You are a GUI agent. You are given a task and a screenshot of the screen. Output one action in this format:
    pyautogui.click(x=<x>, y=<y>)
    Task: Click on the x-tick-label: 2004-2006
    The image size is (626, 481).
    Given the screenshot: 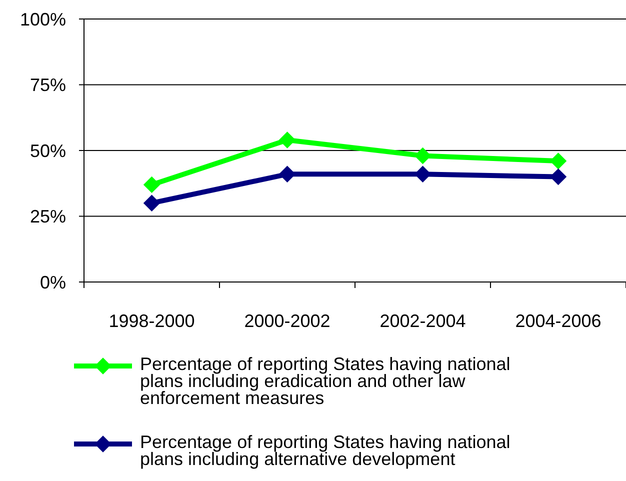 What is the action you would take?
    pyautogui.click(x=558, y=321)
    